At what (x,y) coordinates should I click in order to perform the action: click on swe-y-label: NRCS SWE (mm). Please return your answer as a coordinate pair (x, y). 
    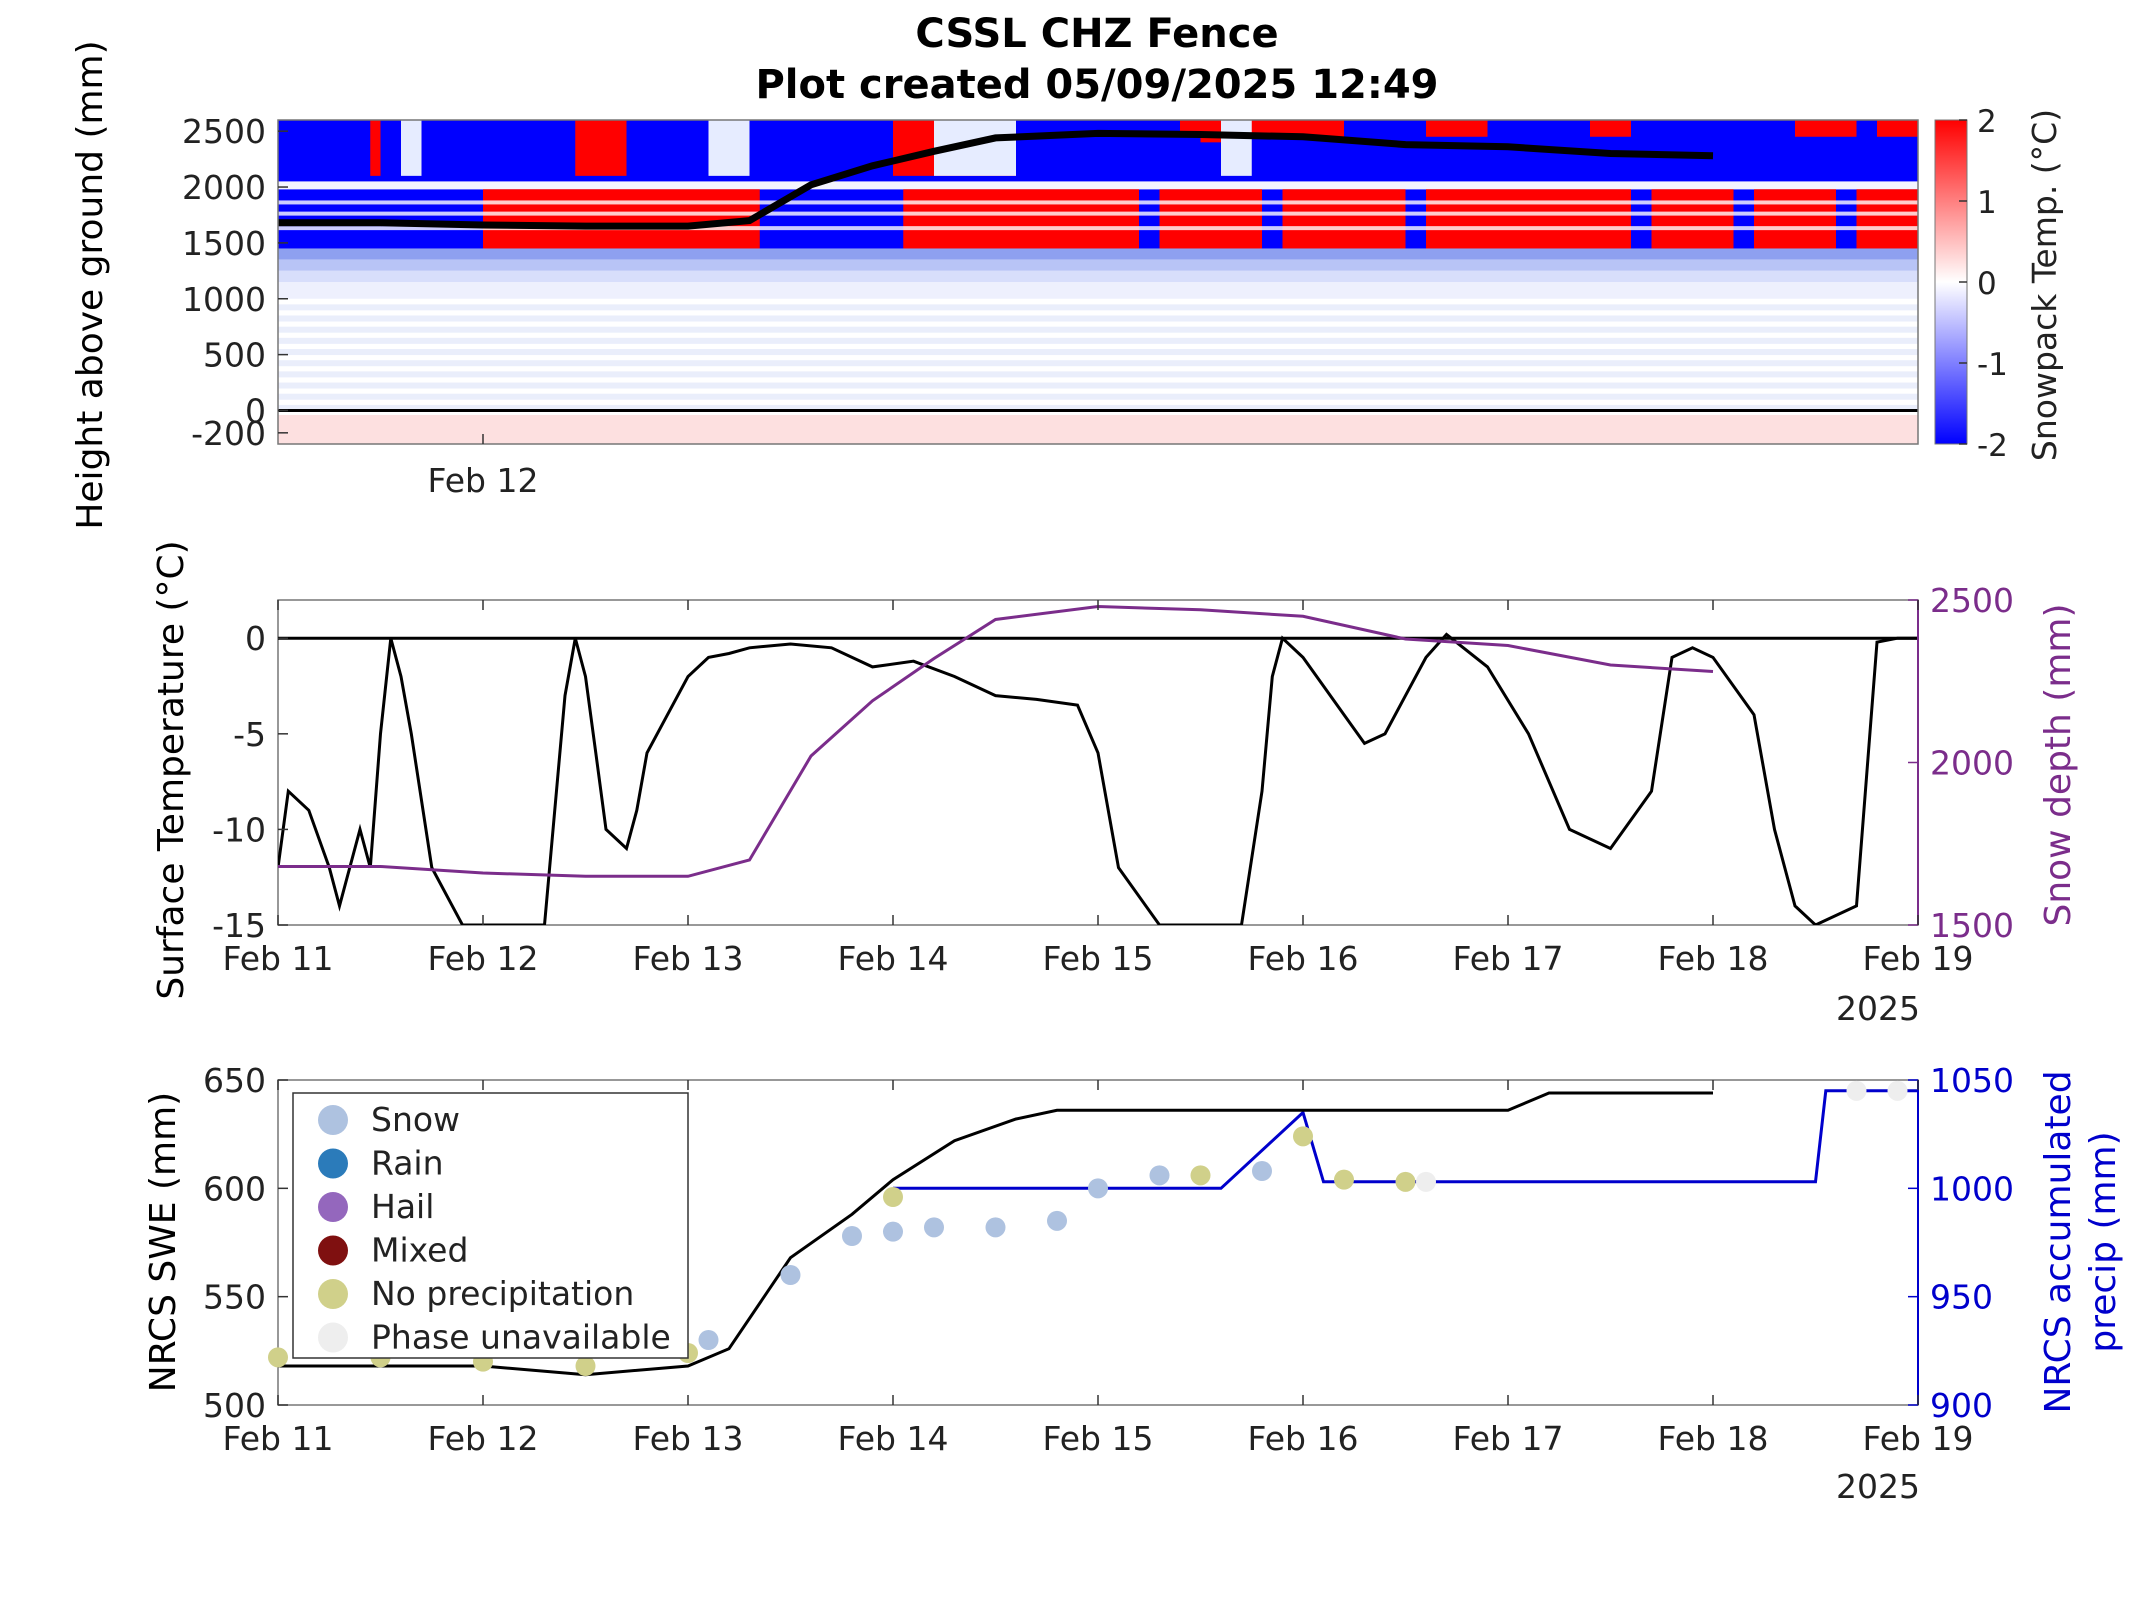
    Looking at the image, I should click on (163, 1242).